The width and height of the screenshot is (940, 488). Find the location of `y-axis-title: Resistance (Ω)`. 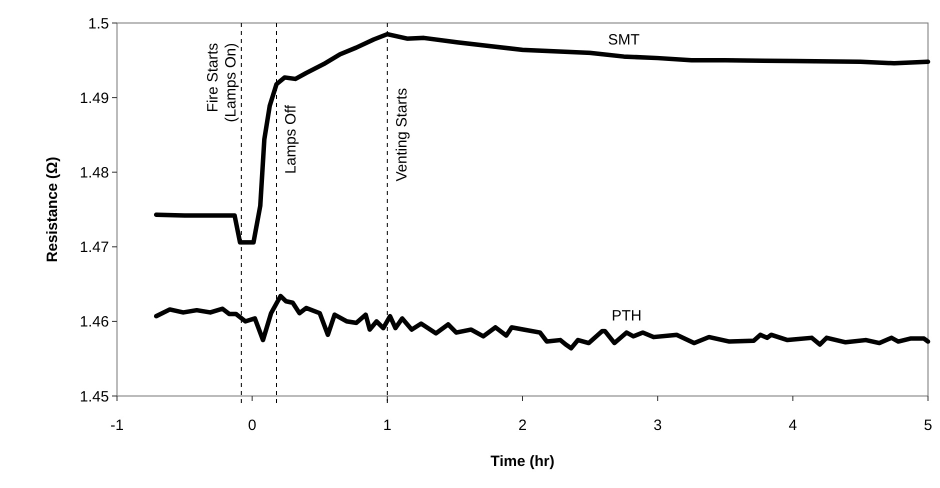

y-axis-title: Resistance (Ω) is located at coordinates (52, 209).